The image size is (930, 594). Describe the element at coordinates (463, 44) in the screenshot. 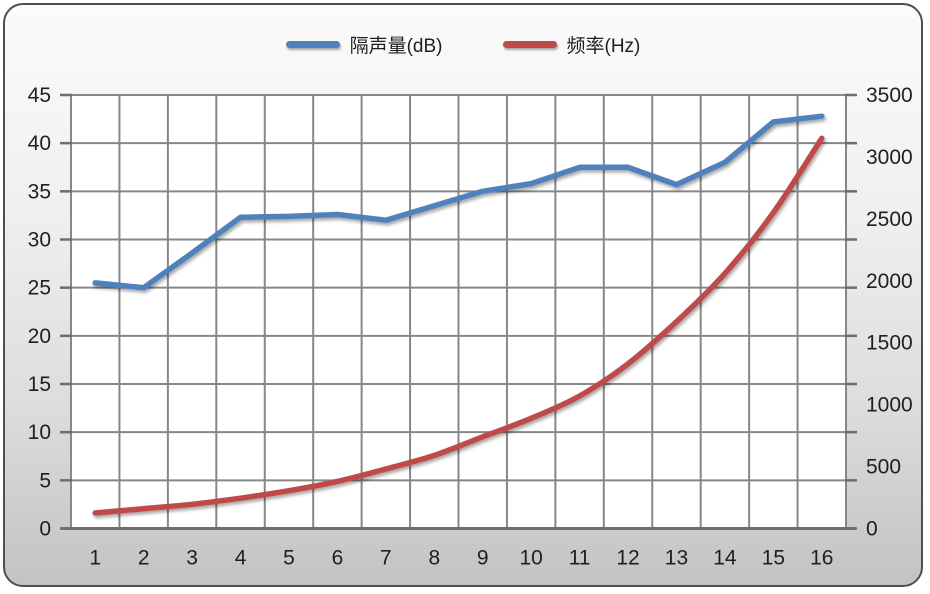

I see `legend: 隔声量(dB) 频率(Hz)` at that location.